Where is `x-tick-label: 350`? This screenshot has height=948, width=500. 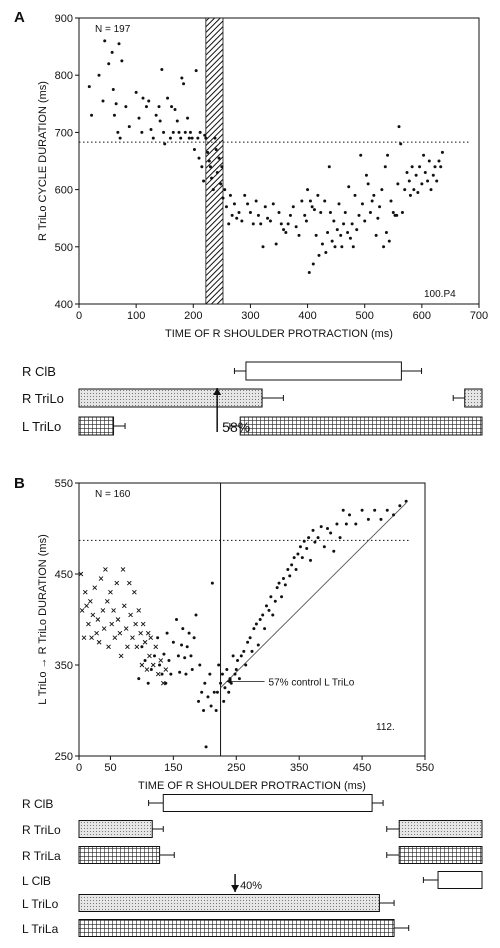
x-tick-label: 350 is located at coordinates (299, 768).